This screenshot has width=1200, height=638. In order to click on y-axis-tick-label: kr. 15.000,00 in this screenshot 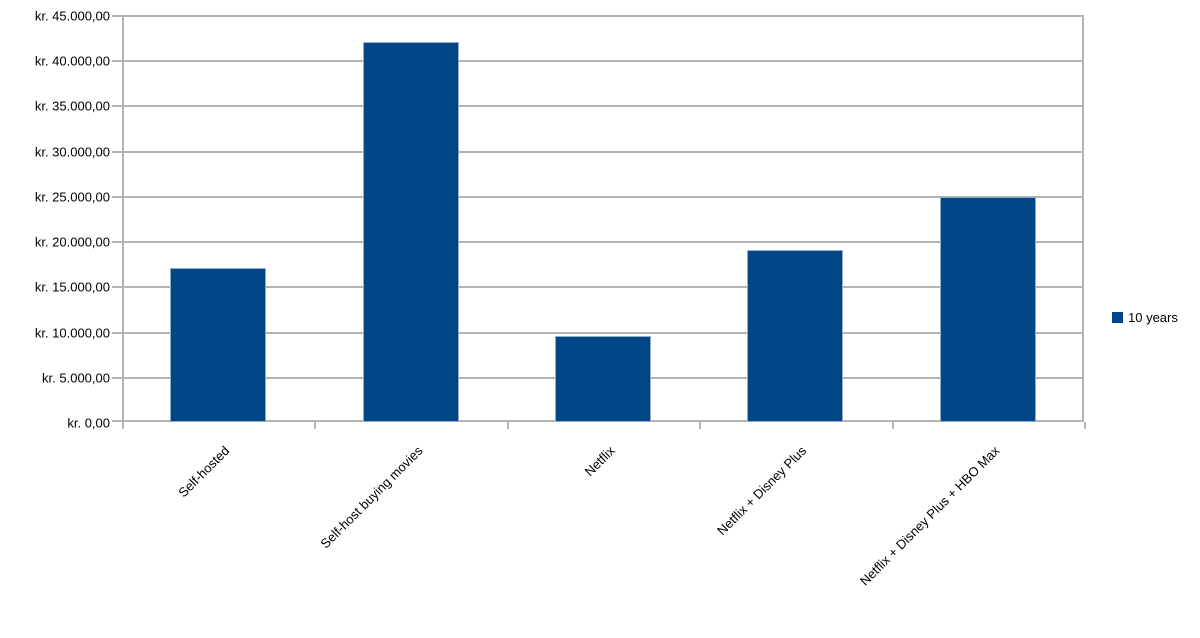, I will do `click(72, 287)`.